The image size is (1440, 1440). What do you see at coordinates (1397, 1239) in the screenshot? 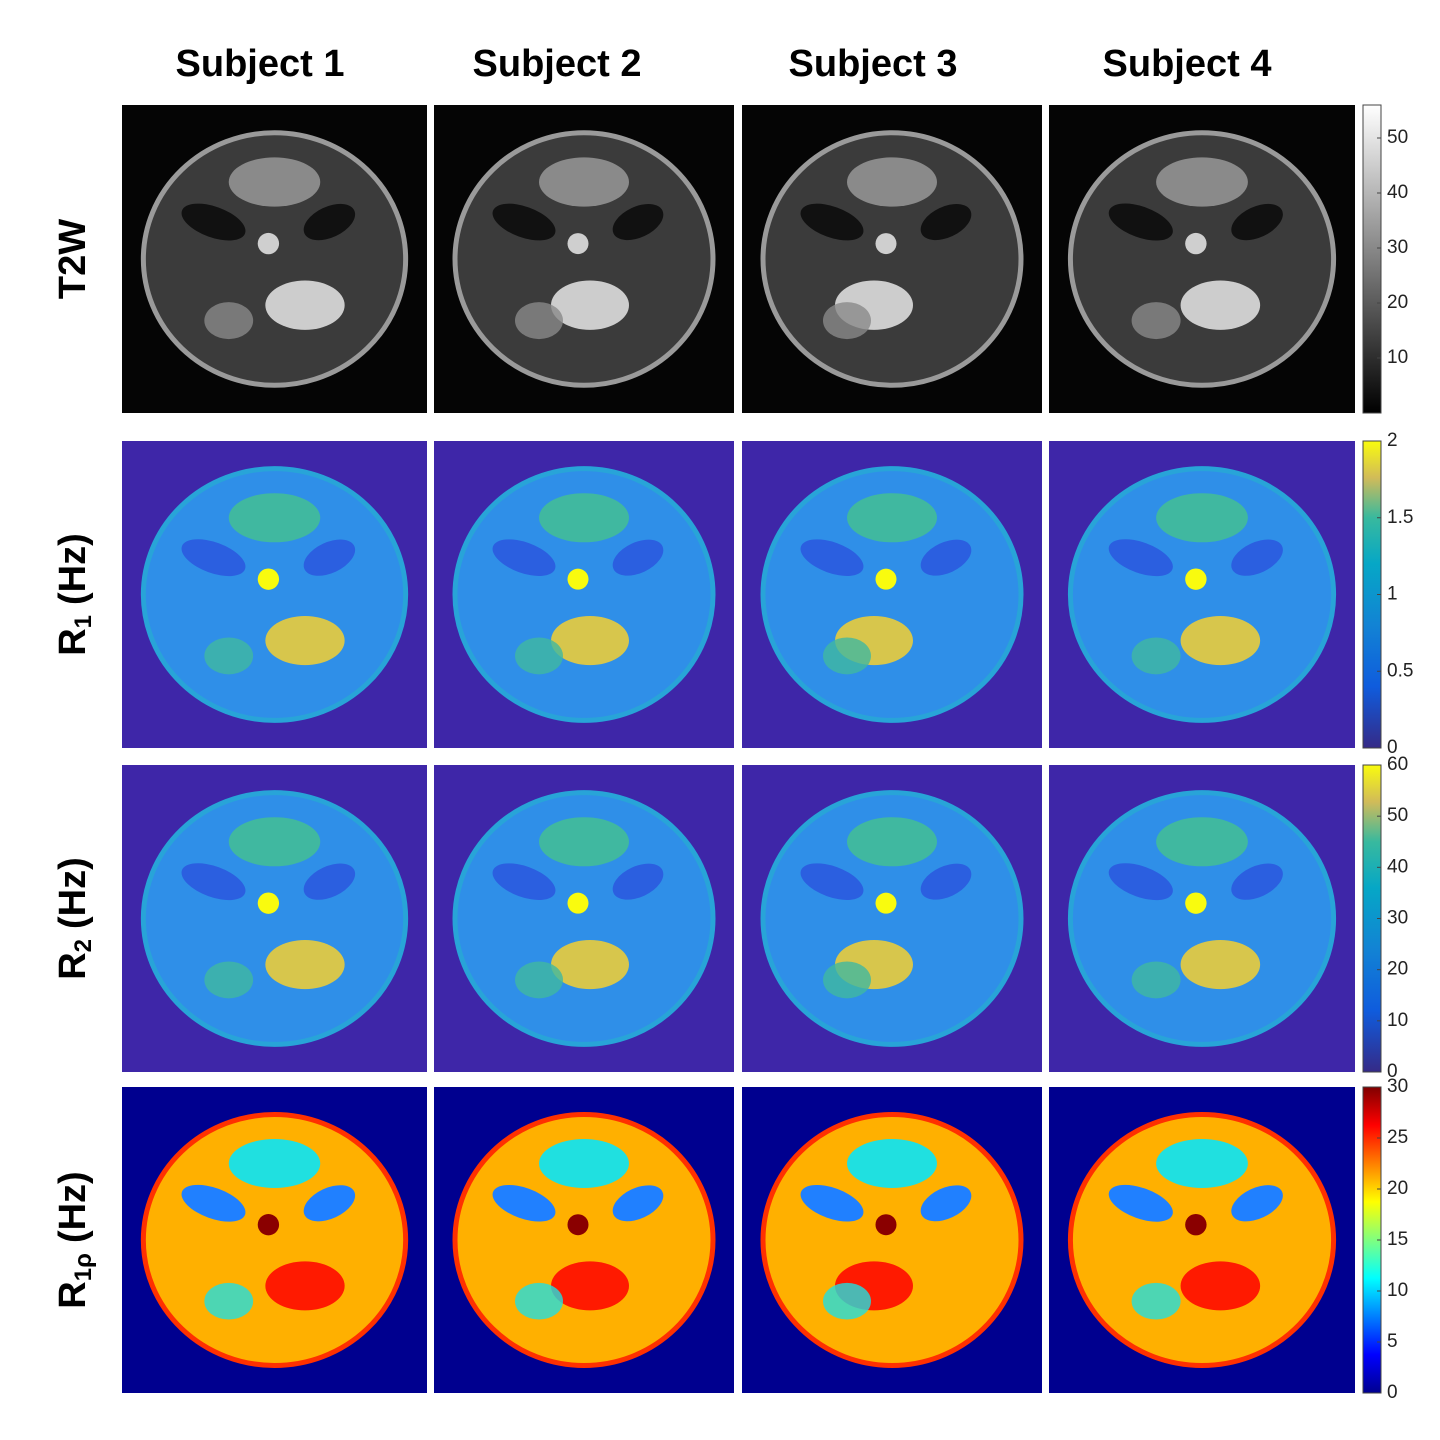
I see `colorbar-tick-label: 15` at bounding box center [1397, 1239].